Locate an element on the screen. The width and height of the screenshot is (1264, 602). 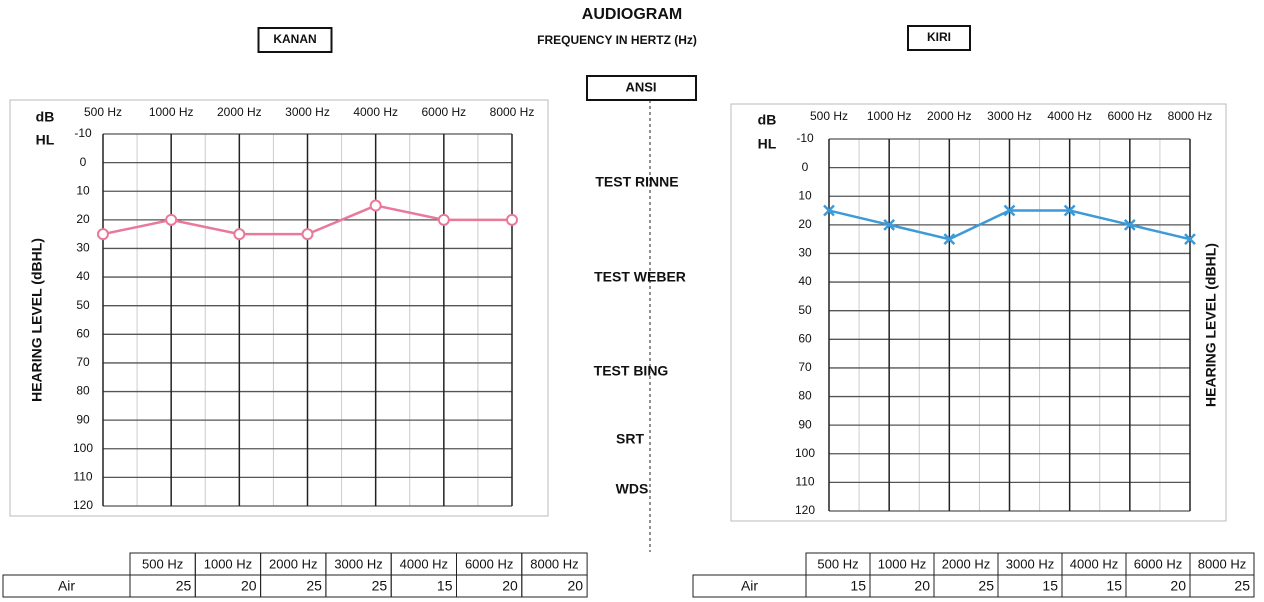
chart-title: KIRI is located at coordinates (939, 37).